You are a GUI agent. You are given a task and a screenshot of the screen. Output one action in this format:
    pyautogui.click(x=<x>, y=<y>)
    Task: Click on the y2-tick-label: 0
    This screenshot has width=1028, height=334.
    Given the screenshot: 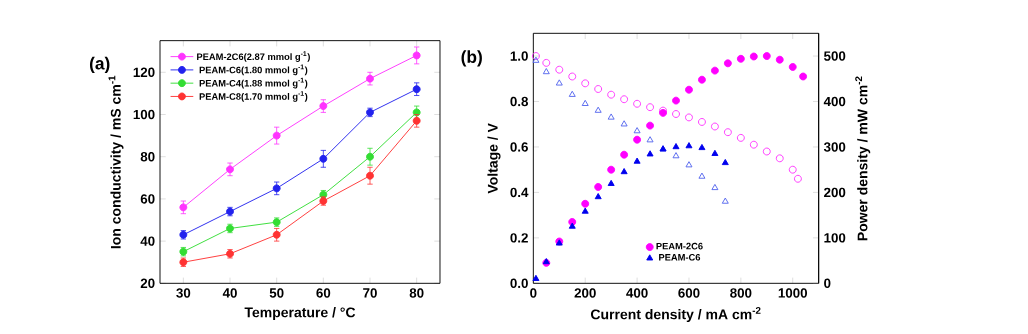 What is the action you would take?
    pyautogui.click(x=827, y=283)
    